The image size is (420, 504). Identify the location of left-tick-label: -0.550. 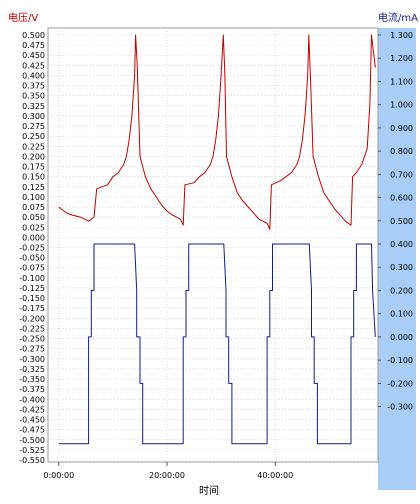
(32, 460).